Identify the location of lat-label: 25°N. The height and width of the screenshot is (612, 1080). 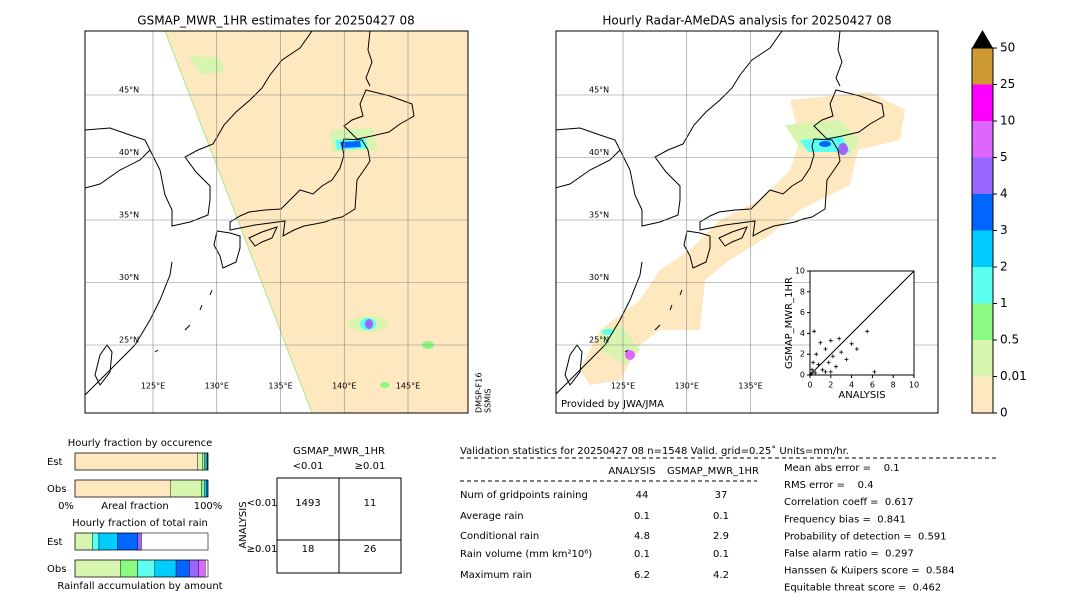
(129, 340).